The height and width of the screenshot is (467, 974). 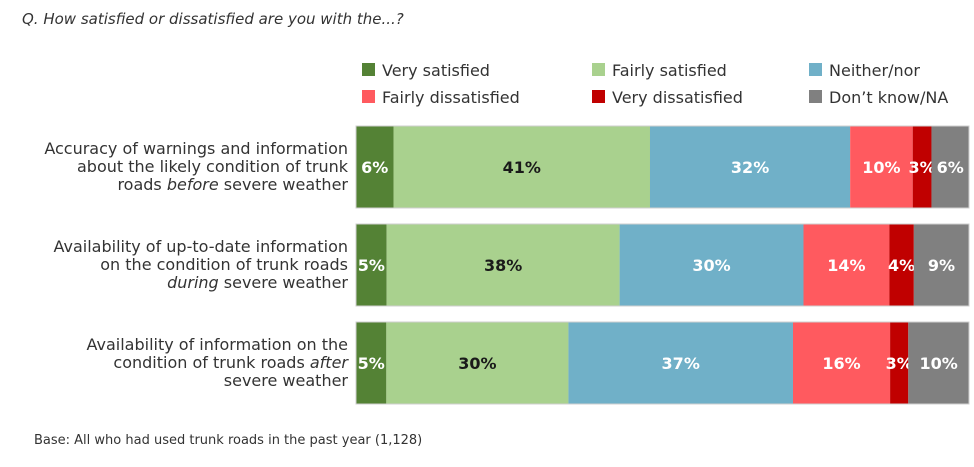 I want to click on bar-label-3-2: 30%, so click(x=477, y=363).